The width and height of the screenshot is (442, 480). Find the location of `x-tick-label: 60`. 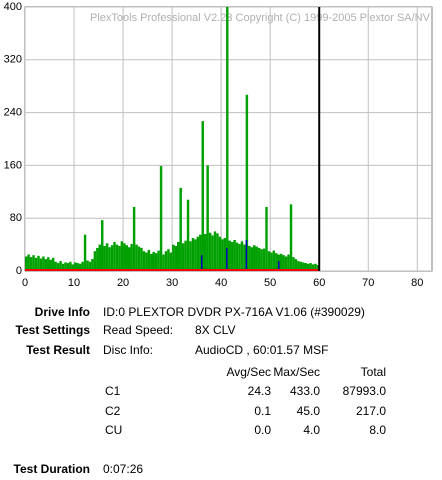

x-tick-label: 60 is located at coordinates (319, 283).